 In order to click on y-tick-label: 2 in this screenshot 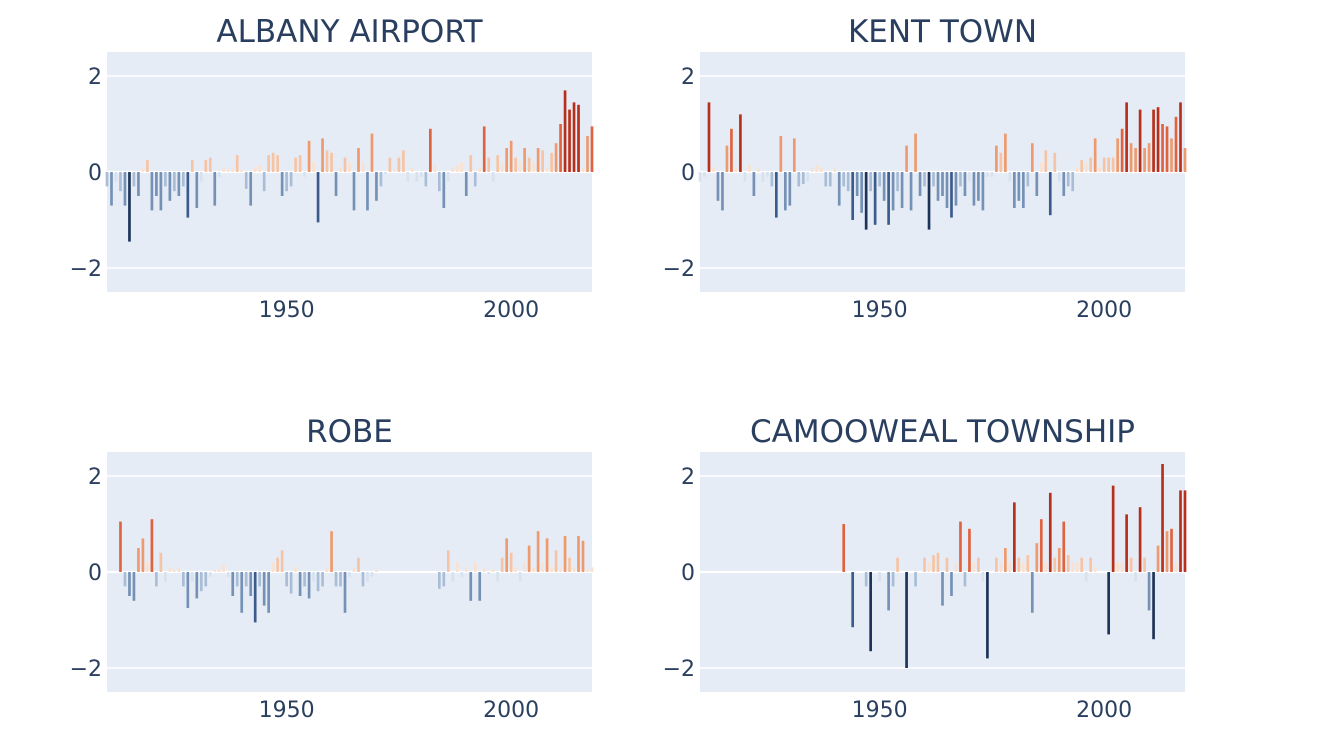, I will do `click(95, 77)`.